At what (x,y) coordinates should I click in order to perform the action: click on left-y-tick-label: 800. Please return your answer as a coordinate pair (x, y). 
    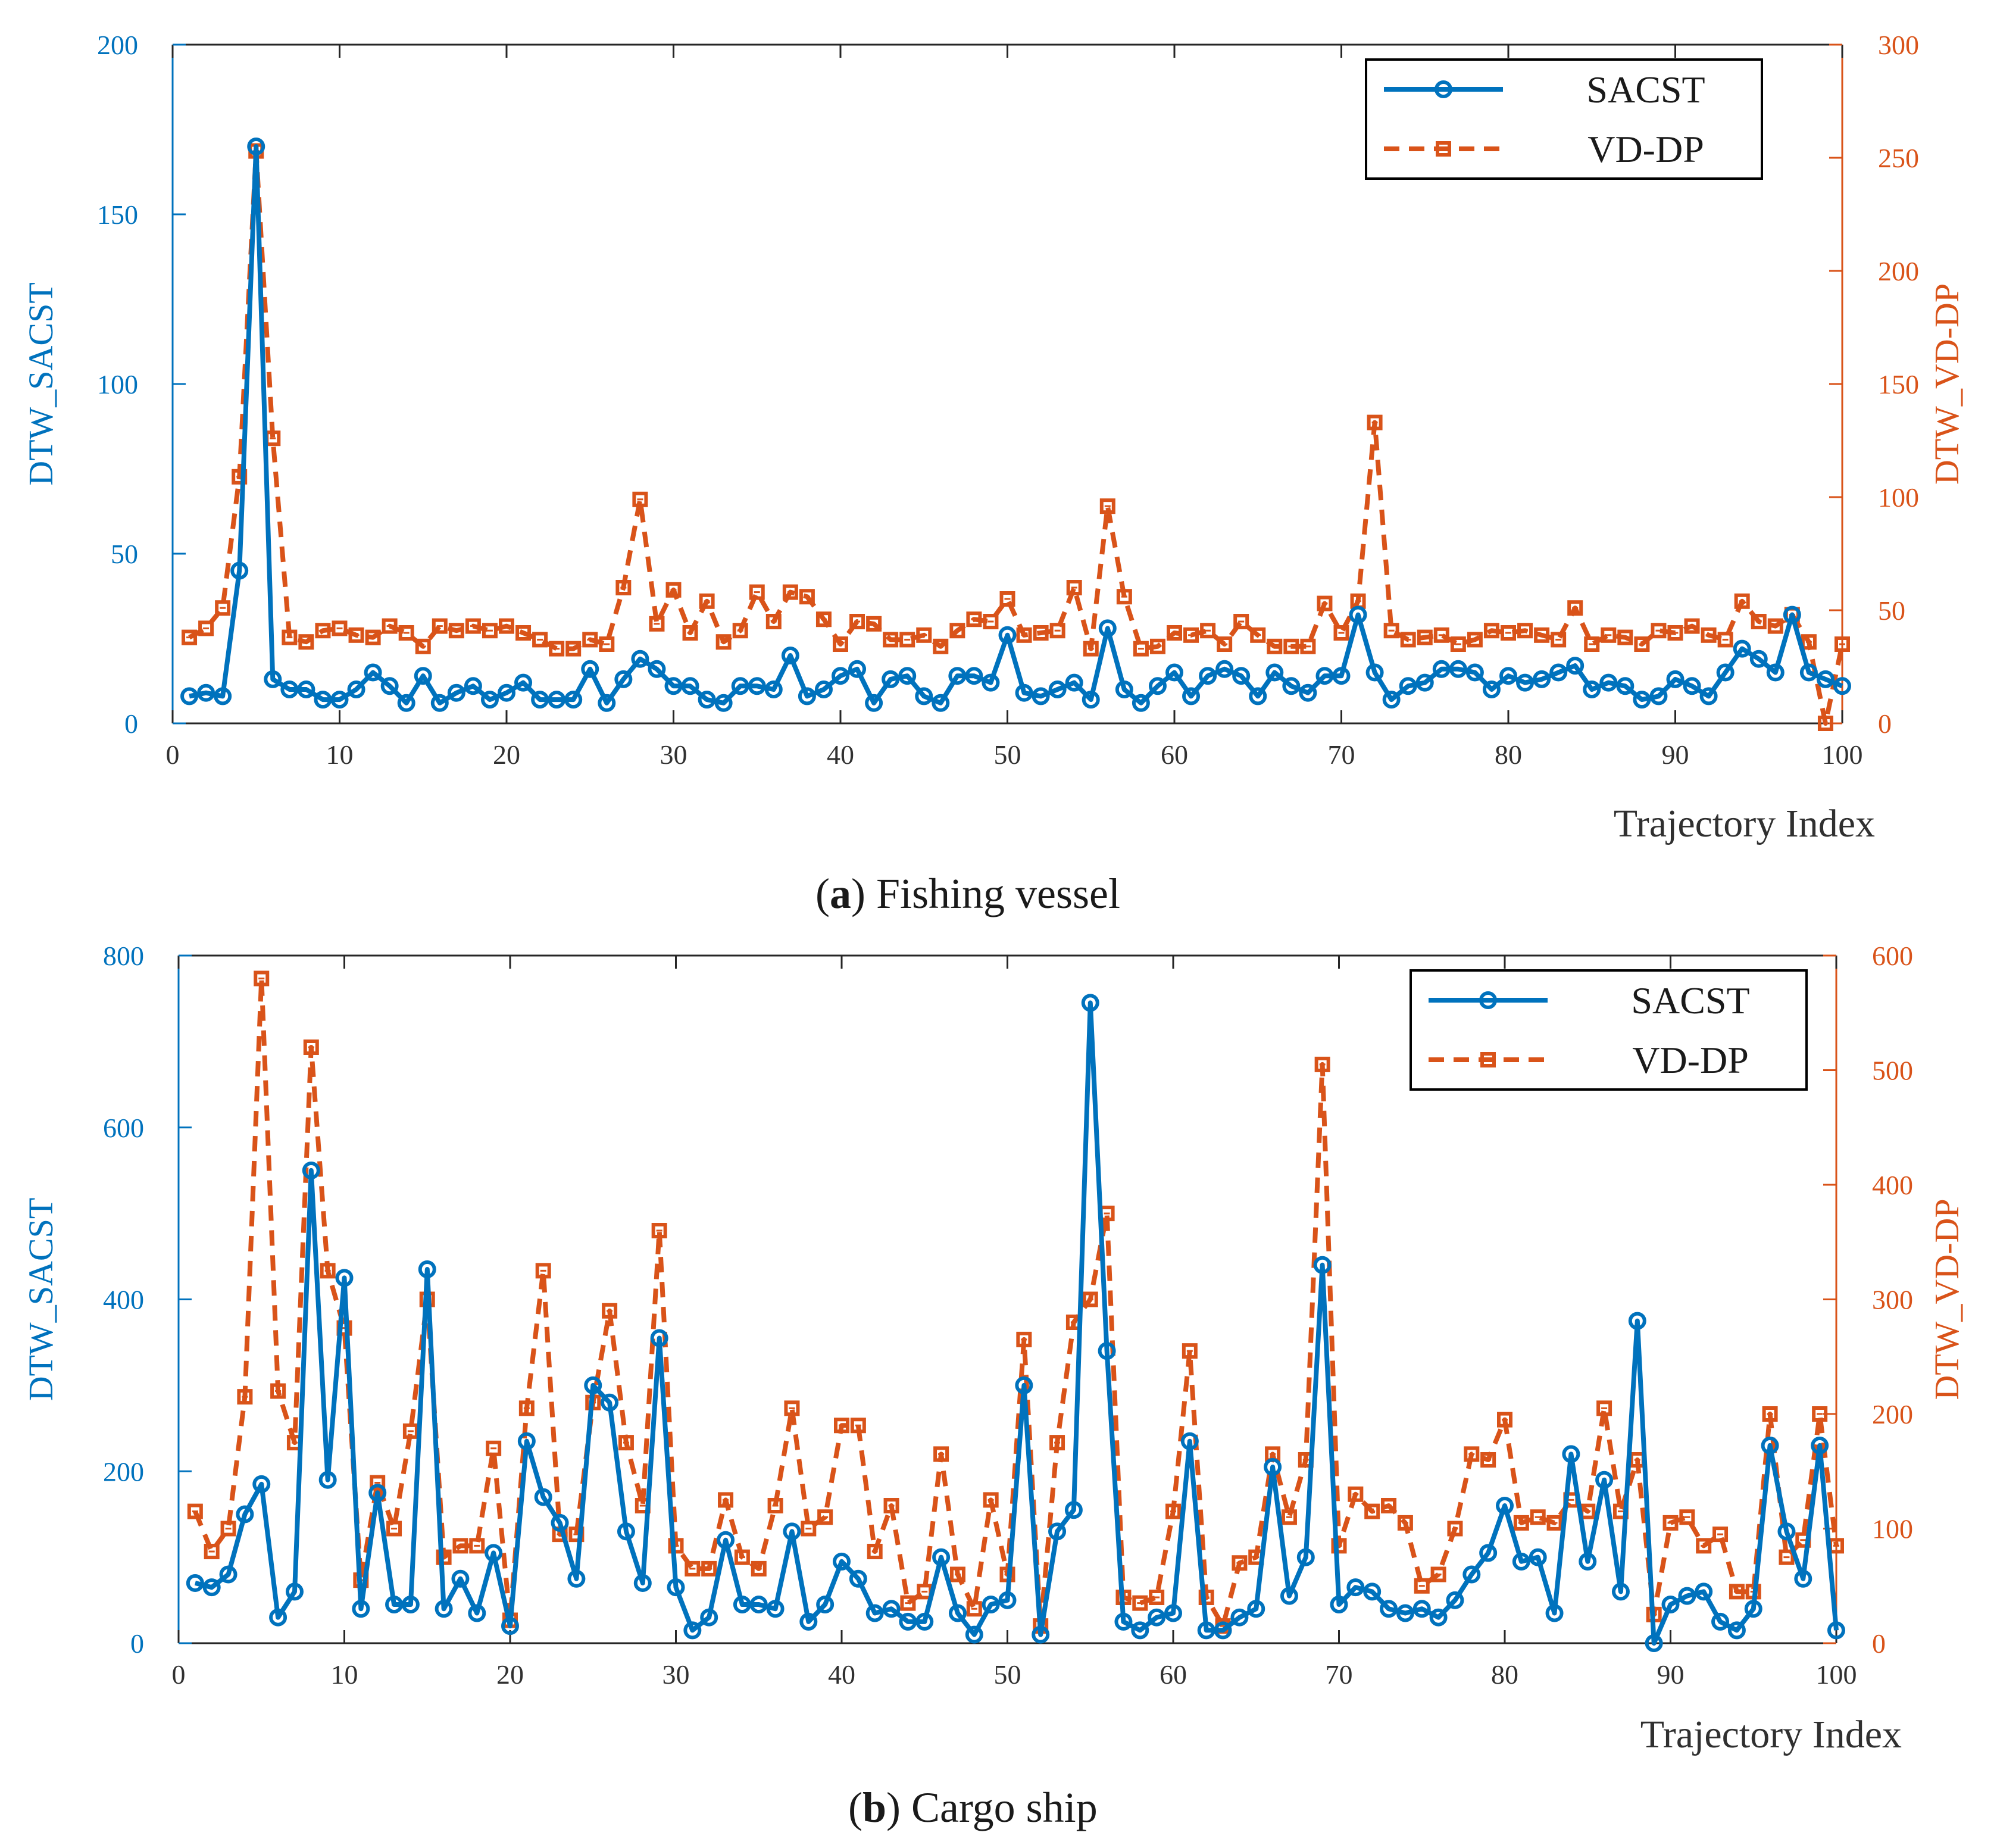
    Looking at the image, I should click on (123, 956).